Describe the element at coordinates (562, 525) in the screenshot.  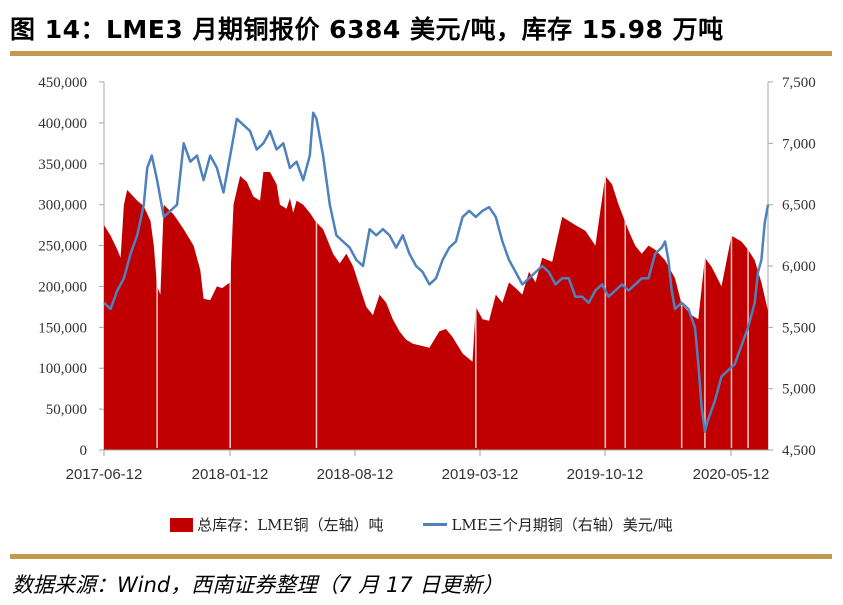
I see `legend-label-price: LME三个月期铜（右轴）美元/吨` at that location.